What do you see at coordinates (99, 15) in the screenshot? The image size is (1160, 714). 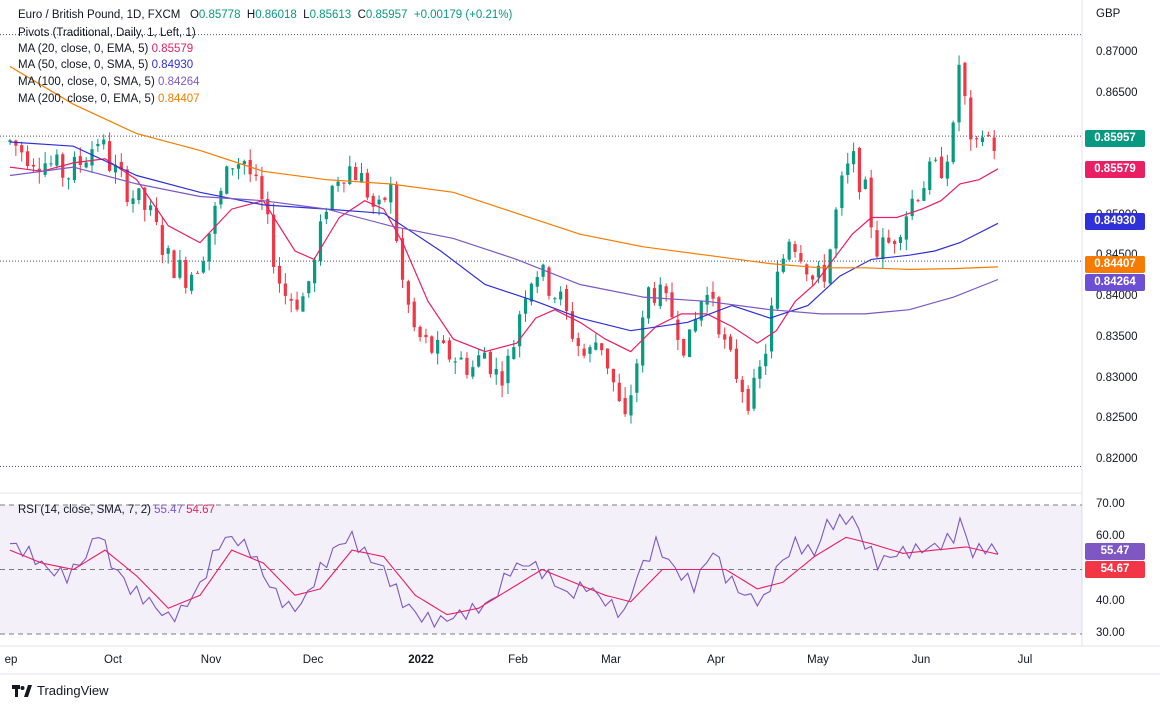 I see `symbol-title: Euro / British Pound, 1D, FXCM` at bounding box center [99, 15].